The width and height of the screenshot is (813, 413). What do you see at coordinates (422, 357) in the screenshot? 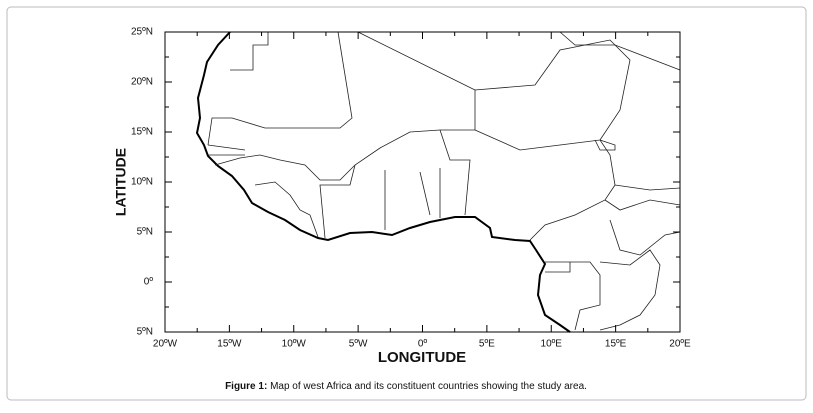
I see `x-axis-title: LONGITUDE` at bounding box center [422, 357].